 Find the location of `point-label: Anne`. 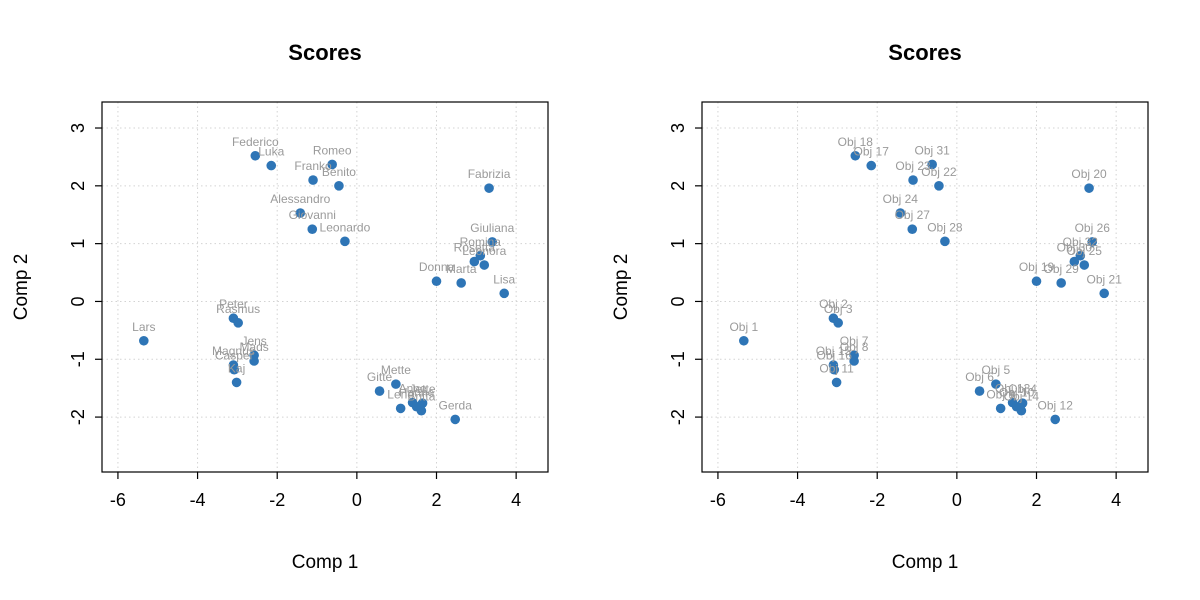

point-label: Anne is located at coordinates (413, 389).